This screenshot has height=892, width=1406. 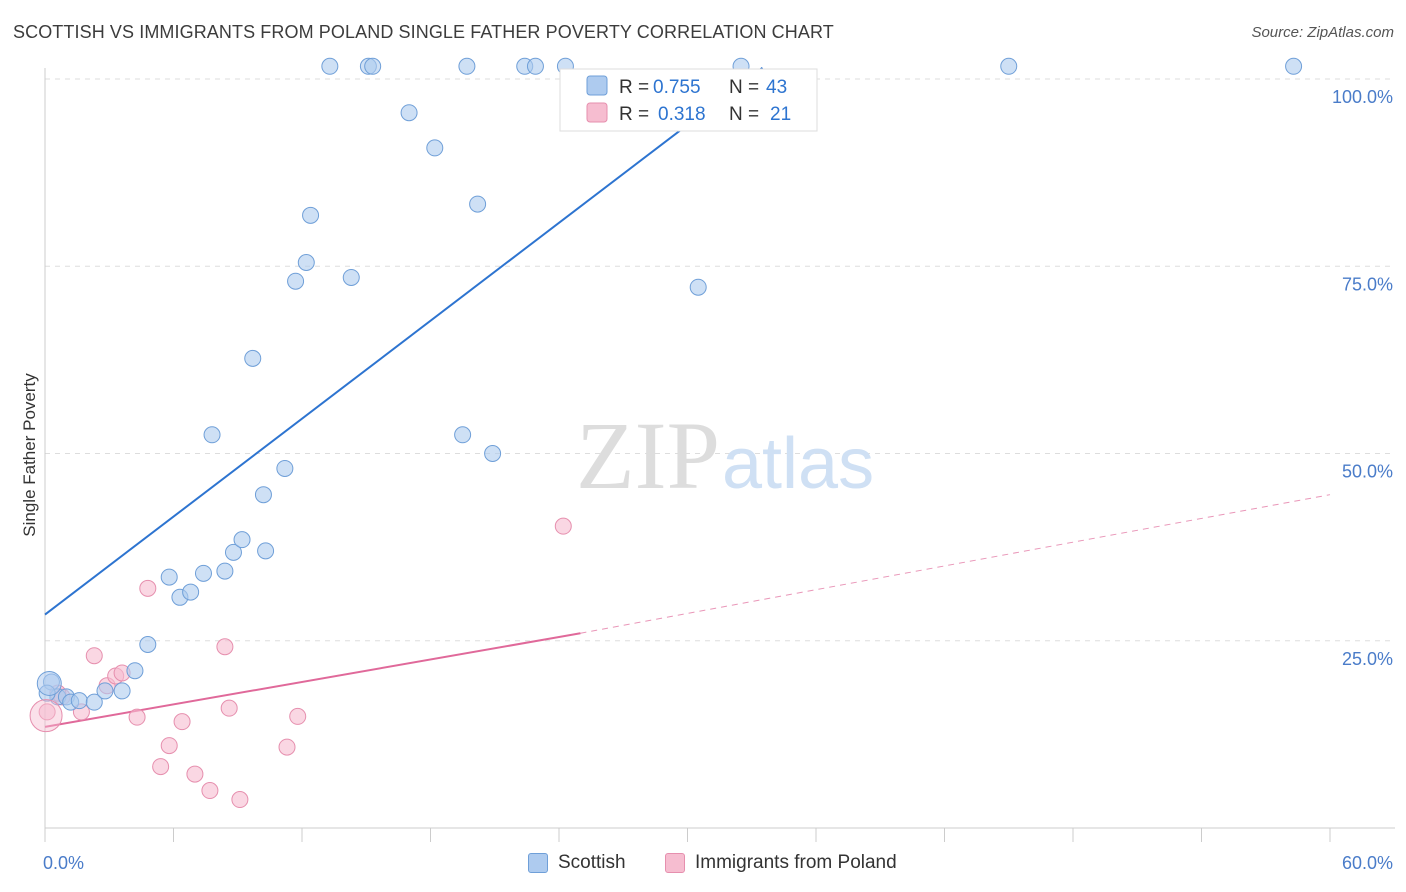 I want to click on legend-item-poland: Immigrants from Poland, so click(x=781, y=863).